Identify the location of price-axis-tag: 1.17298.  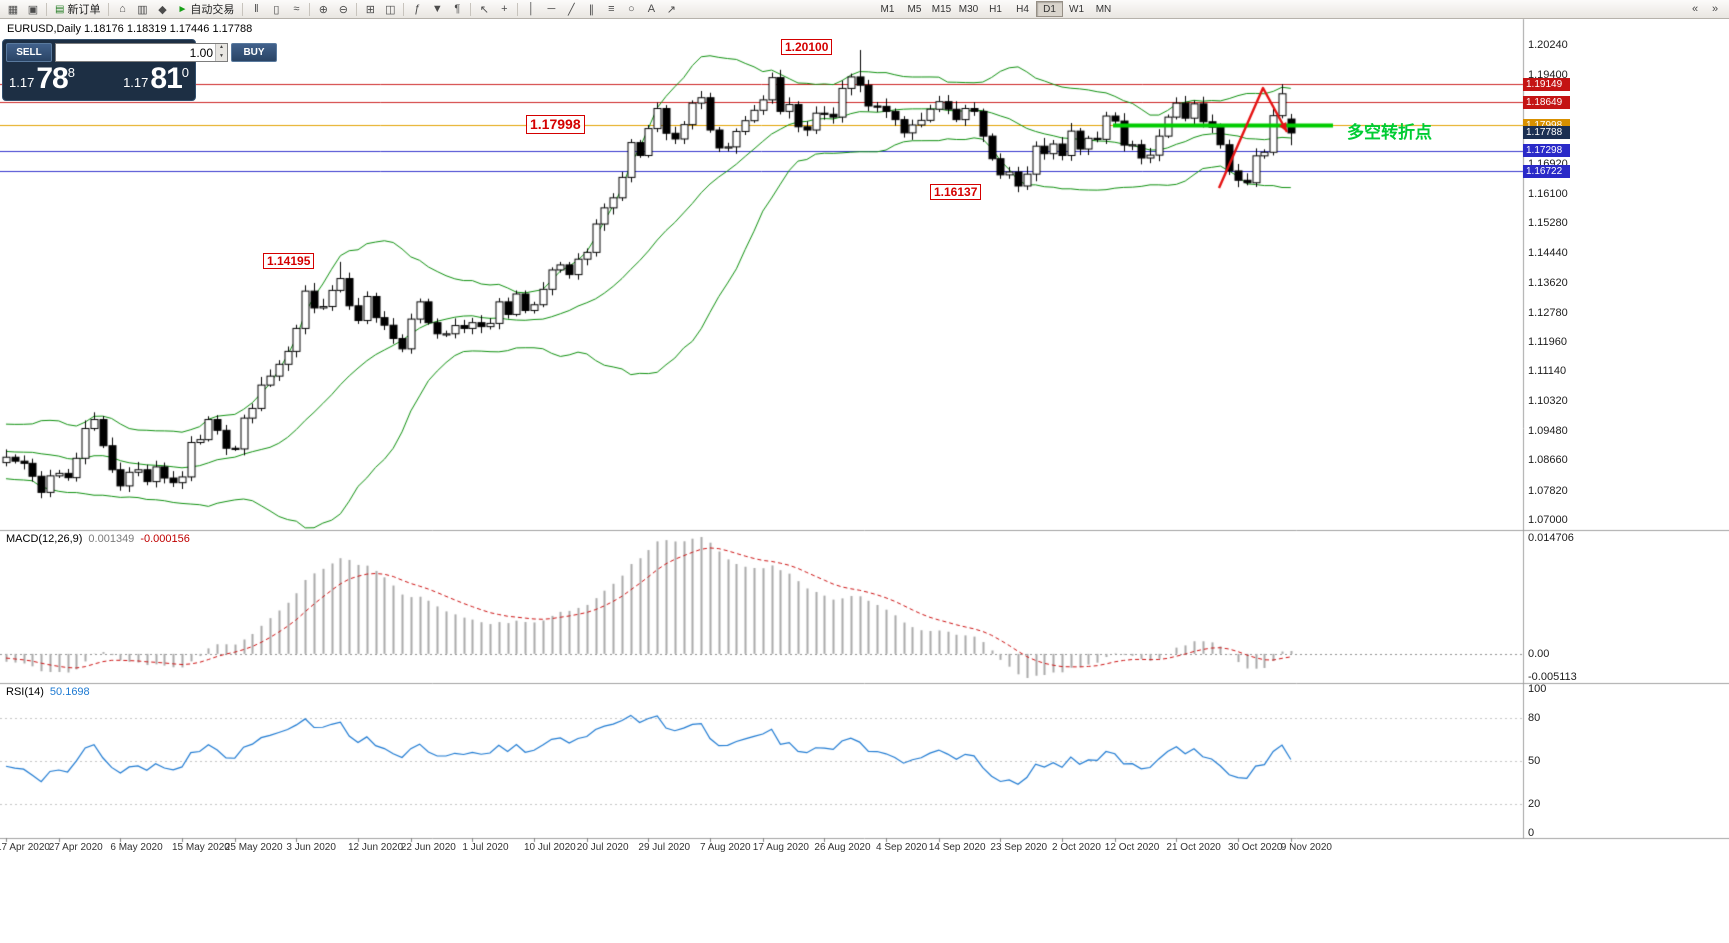
(1546, 151).